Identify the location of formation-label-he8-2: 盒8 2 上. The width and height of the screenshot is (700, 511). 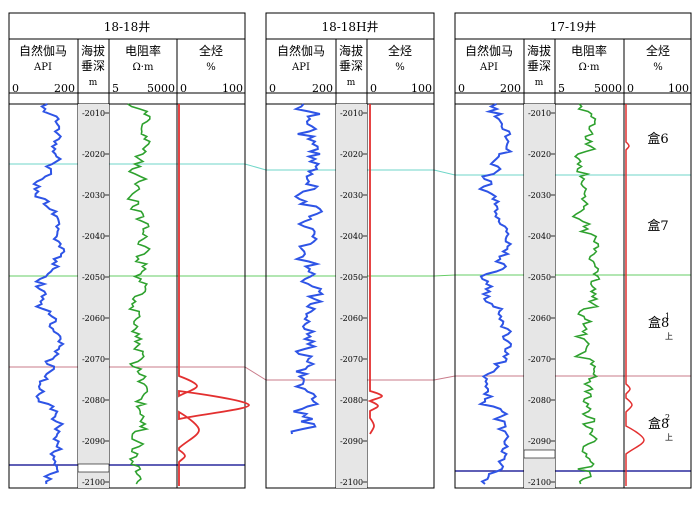
(660, 427).